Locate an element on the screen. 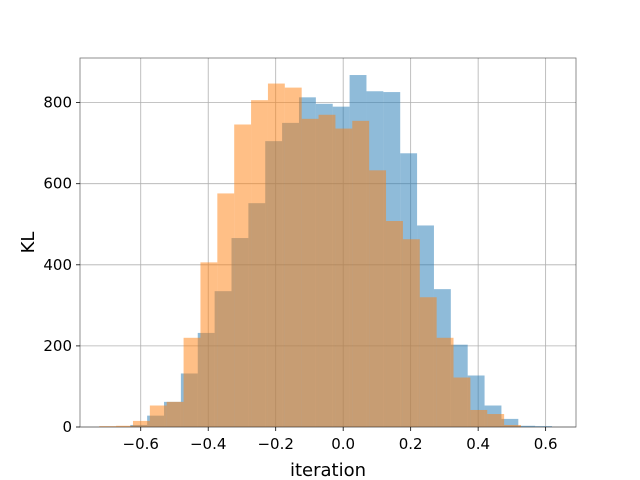 This screenshot has width=640, height=480. x-tick-label: 0.6 is located at coordinates (546, 444).